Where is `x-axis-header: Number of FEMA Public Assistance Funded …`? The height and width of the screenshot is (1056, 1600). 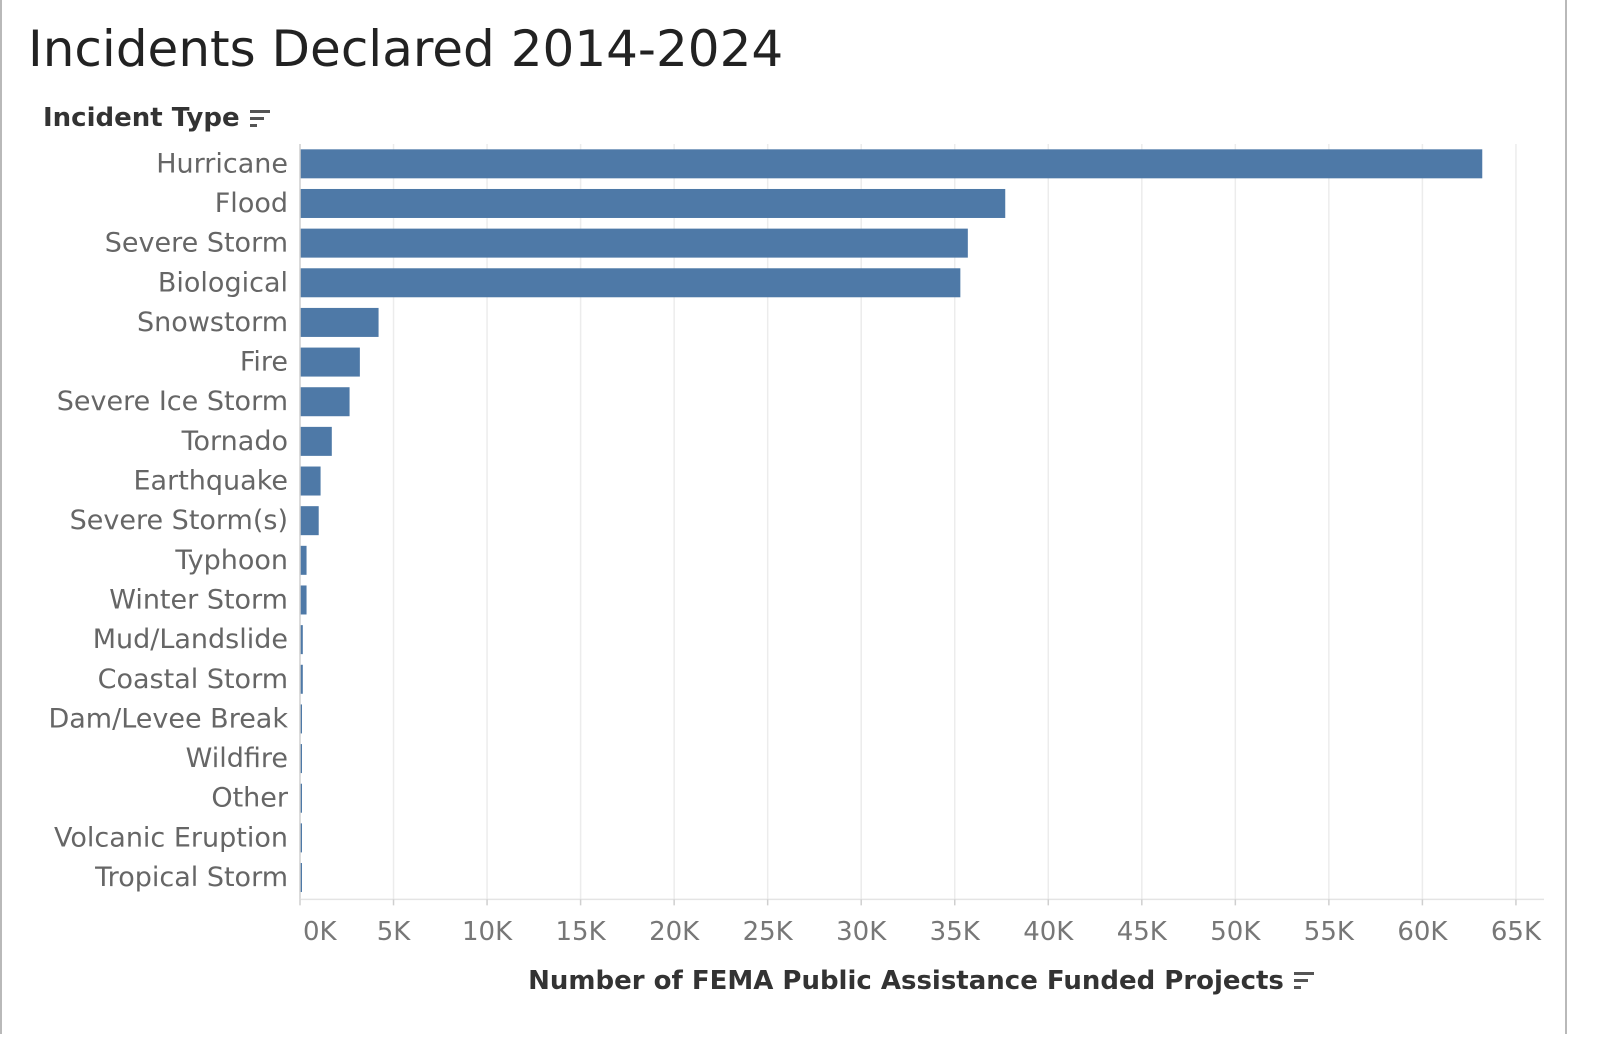 x-axis-header: Number of FEMA Public Assistance Funded … is located at coordinates (922, 981).